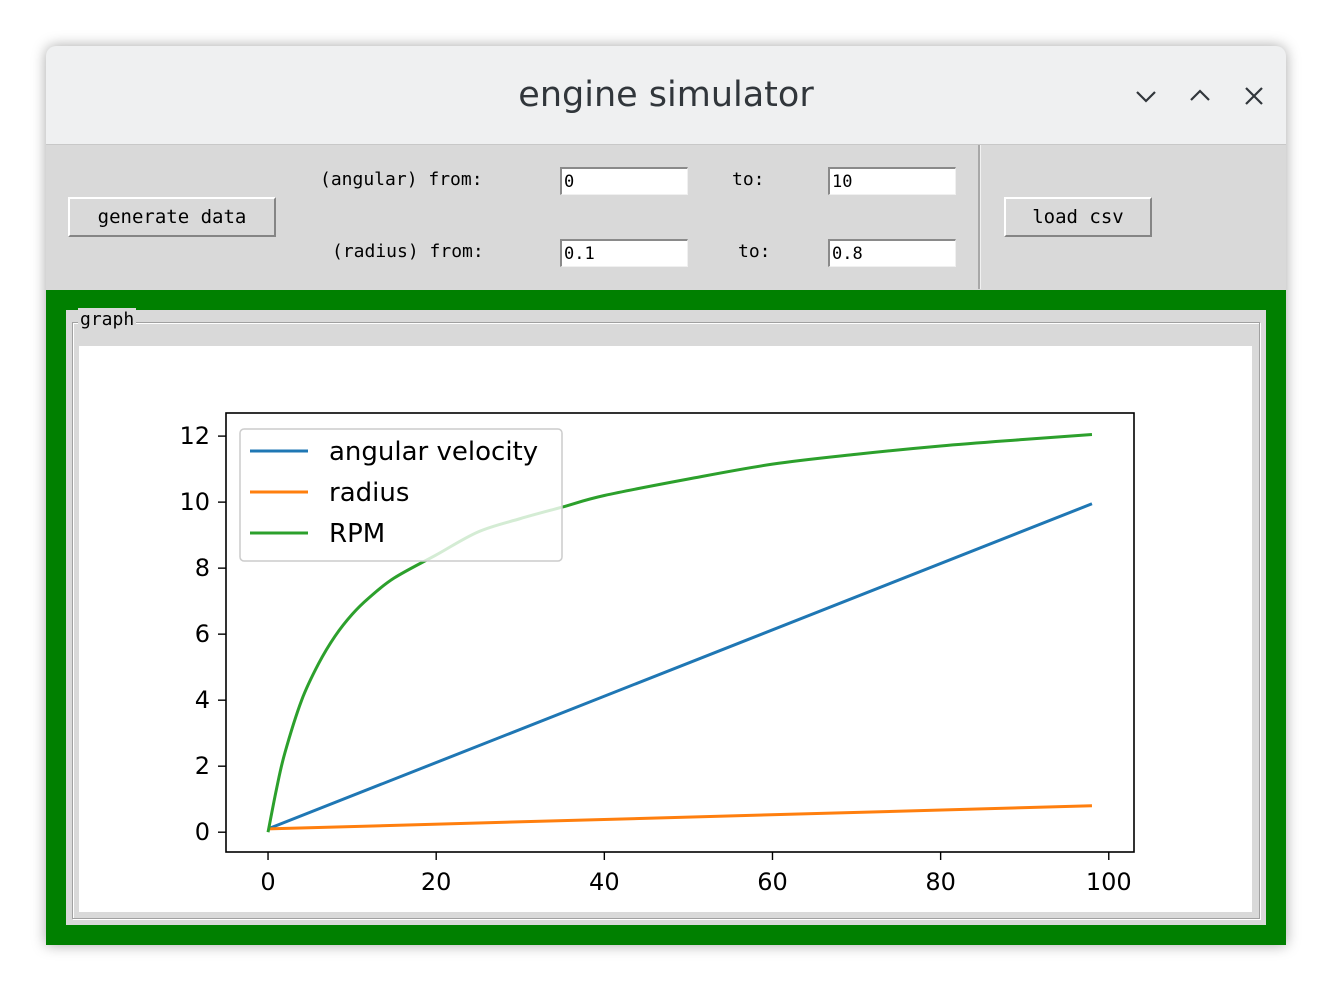 This screenshot has width=1332, height=992. I want to click on radius-to-label: to:, so click(754, 251).